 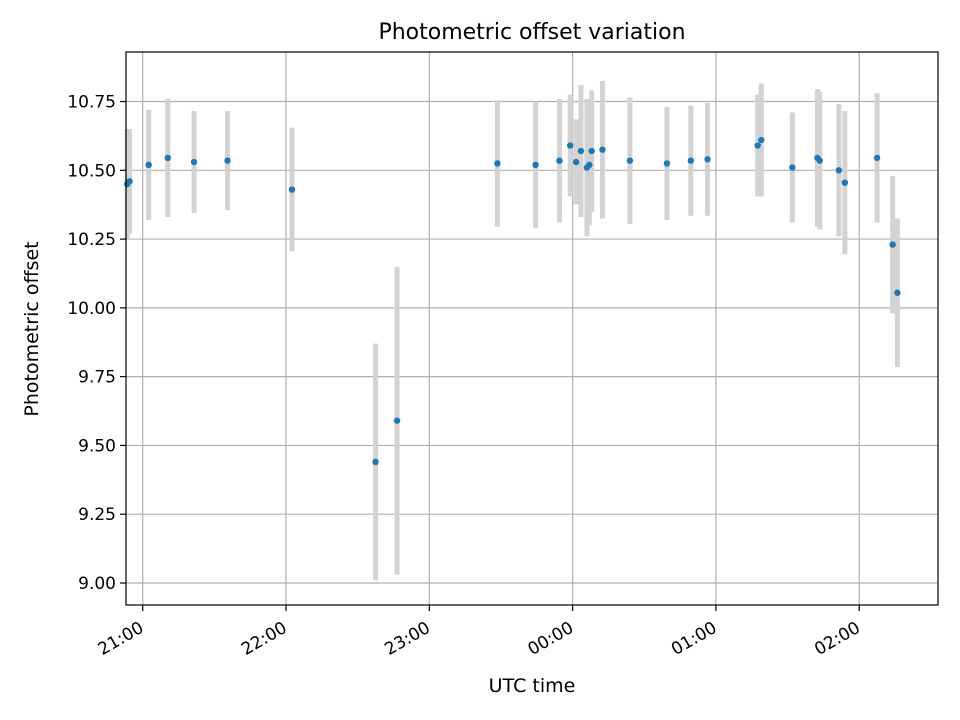 What do you see at coordinates (531, 32) in the screenshot?
I see `chart-title: Photometric offset variation` at bounding box center [531, 32].